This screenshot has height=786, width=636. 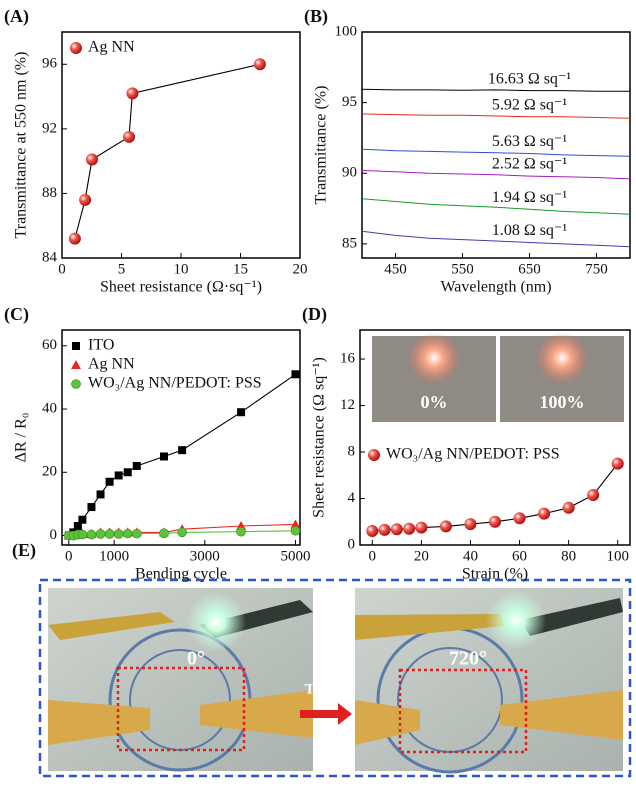 I want to click on x-tick-label: 650, so click(x=529, y=269).